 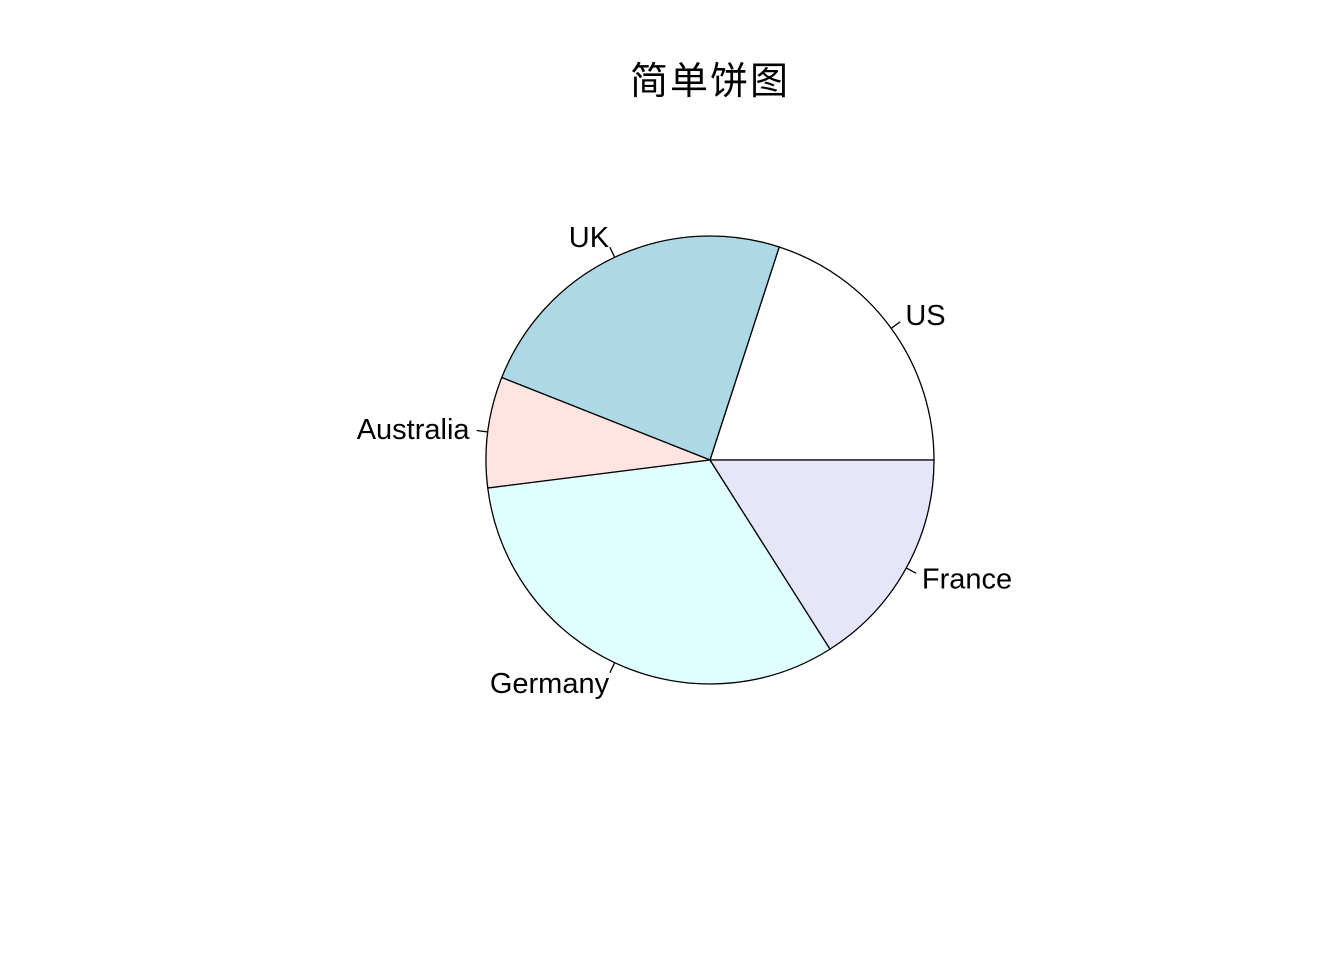 I want to click on slice-label-australia: Australia, so click(x=414, y=430).